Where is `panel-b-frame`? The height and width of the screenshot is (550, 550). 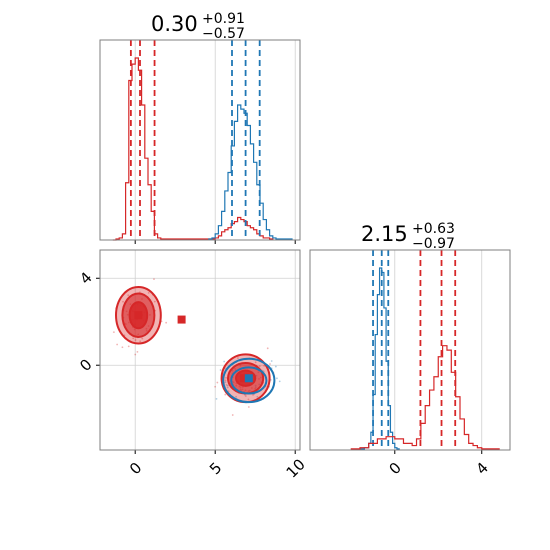
panel-b-frame is located at coordinates (200, 350).